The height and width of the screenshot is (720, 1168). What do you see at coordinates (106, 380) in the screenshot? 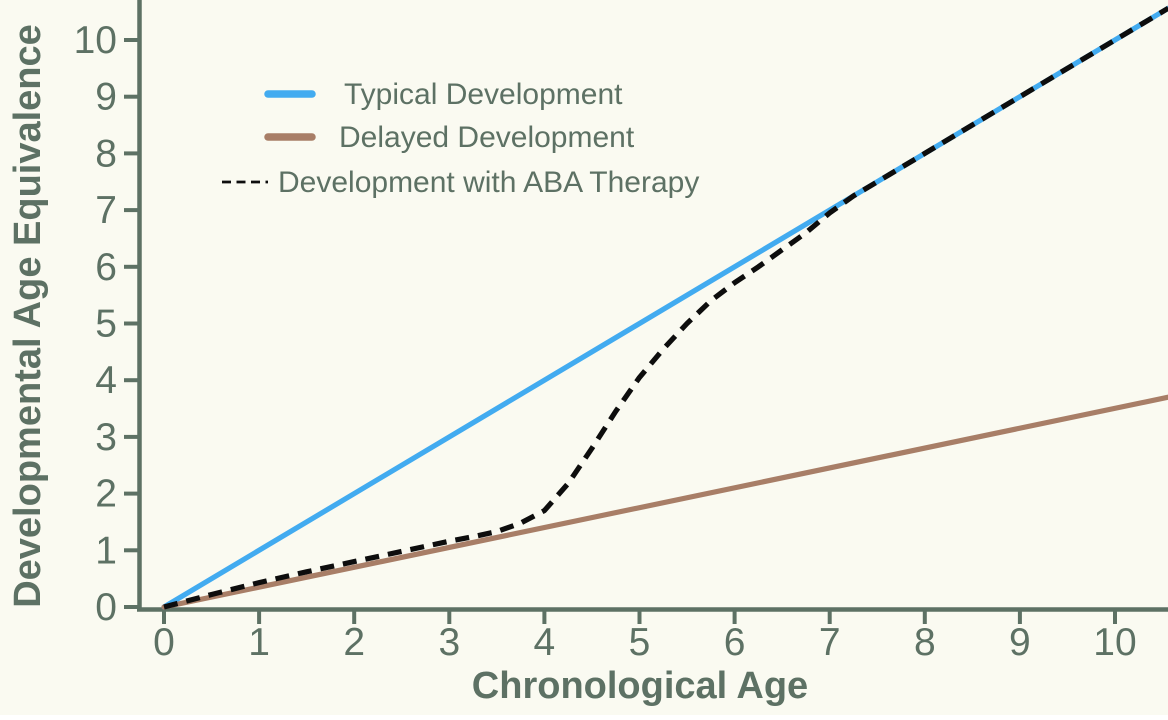
I see `y-tick-label: 4` at bounding box center [106, 380].